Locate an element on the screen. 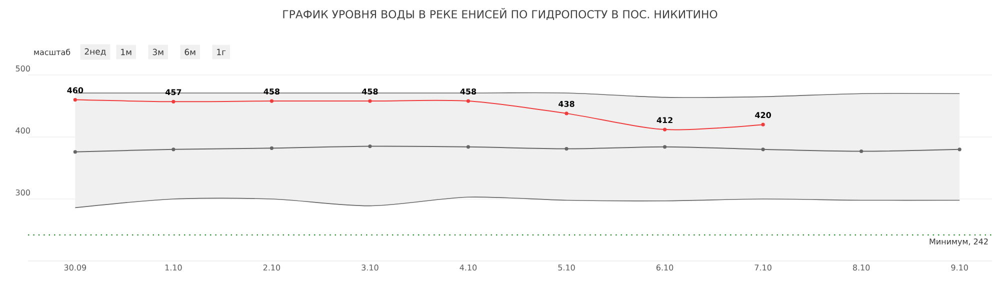  text: 2нед is located at coordinates (95, 52).